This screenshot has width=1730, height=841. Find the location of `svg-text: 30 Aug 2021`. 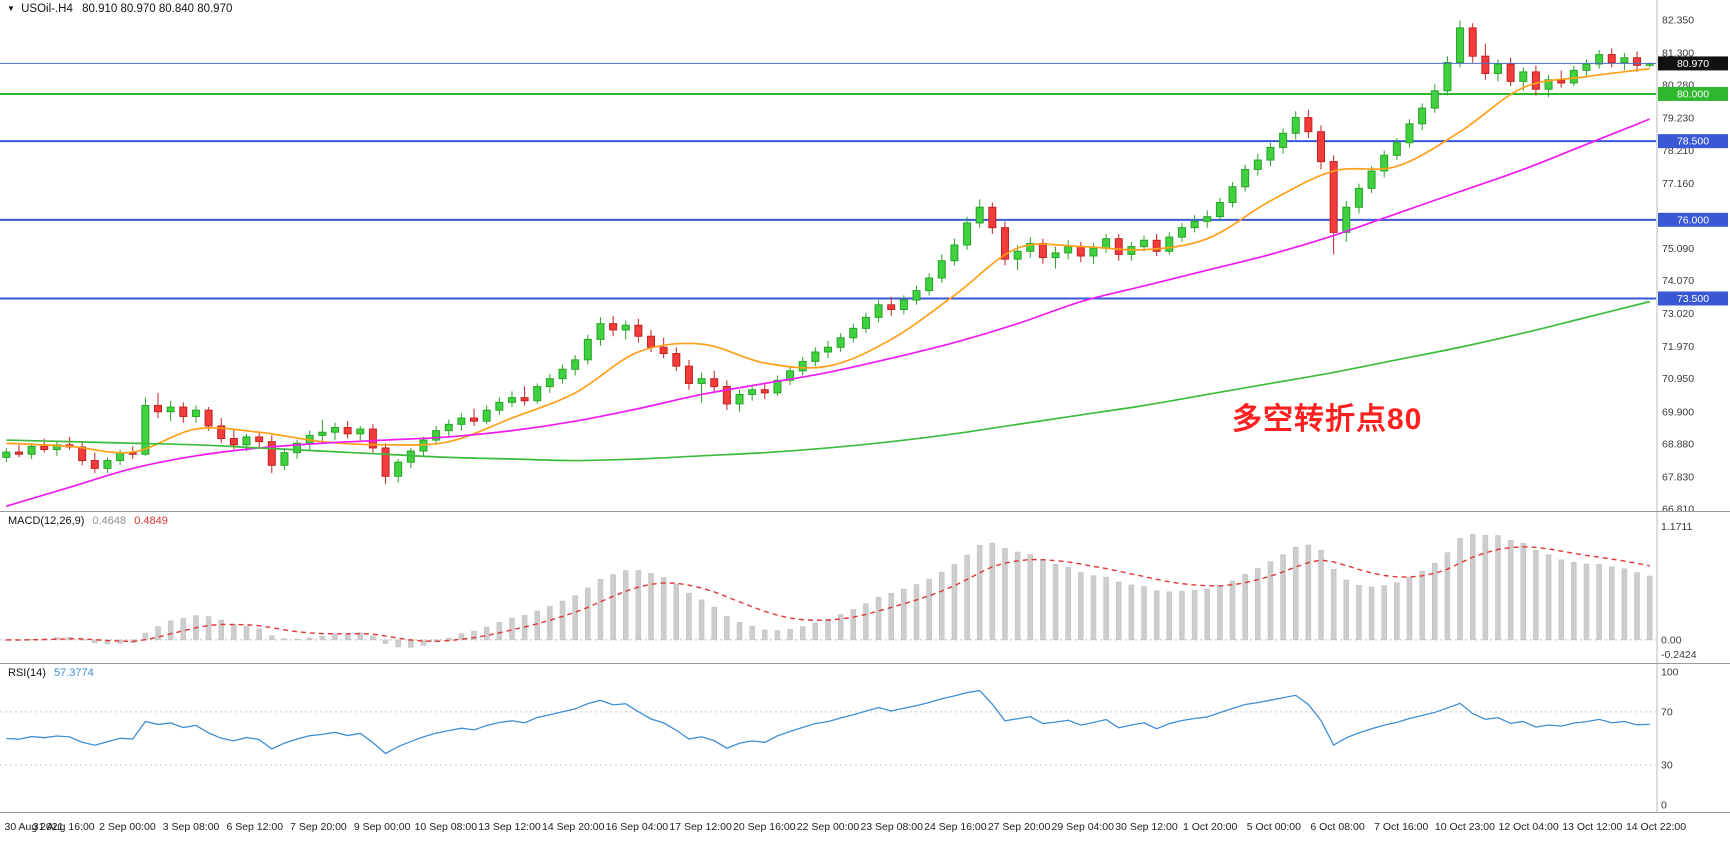

svg-text: 30 Aug 2021 is located at coordinates (34, 827).